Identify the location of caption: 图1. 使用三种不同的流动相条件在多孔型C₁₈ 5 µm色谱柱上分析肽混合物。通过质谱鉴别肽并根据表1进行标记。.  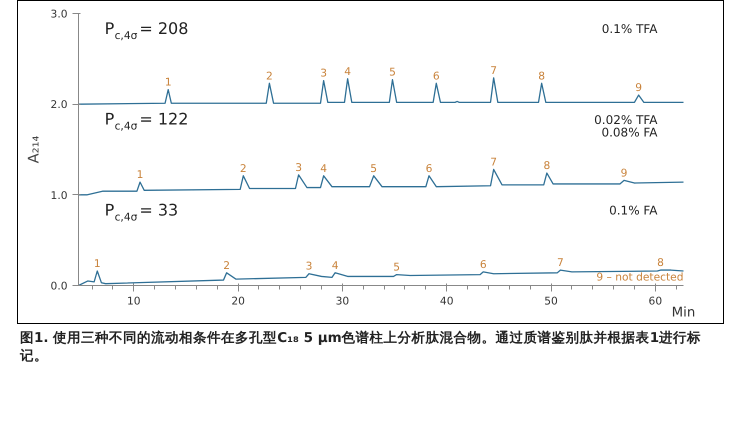
(361, 348).